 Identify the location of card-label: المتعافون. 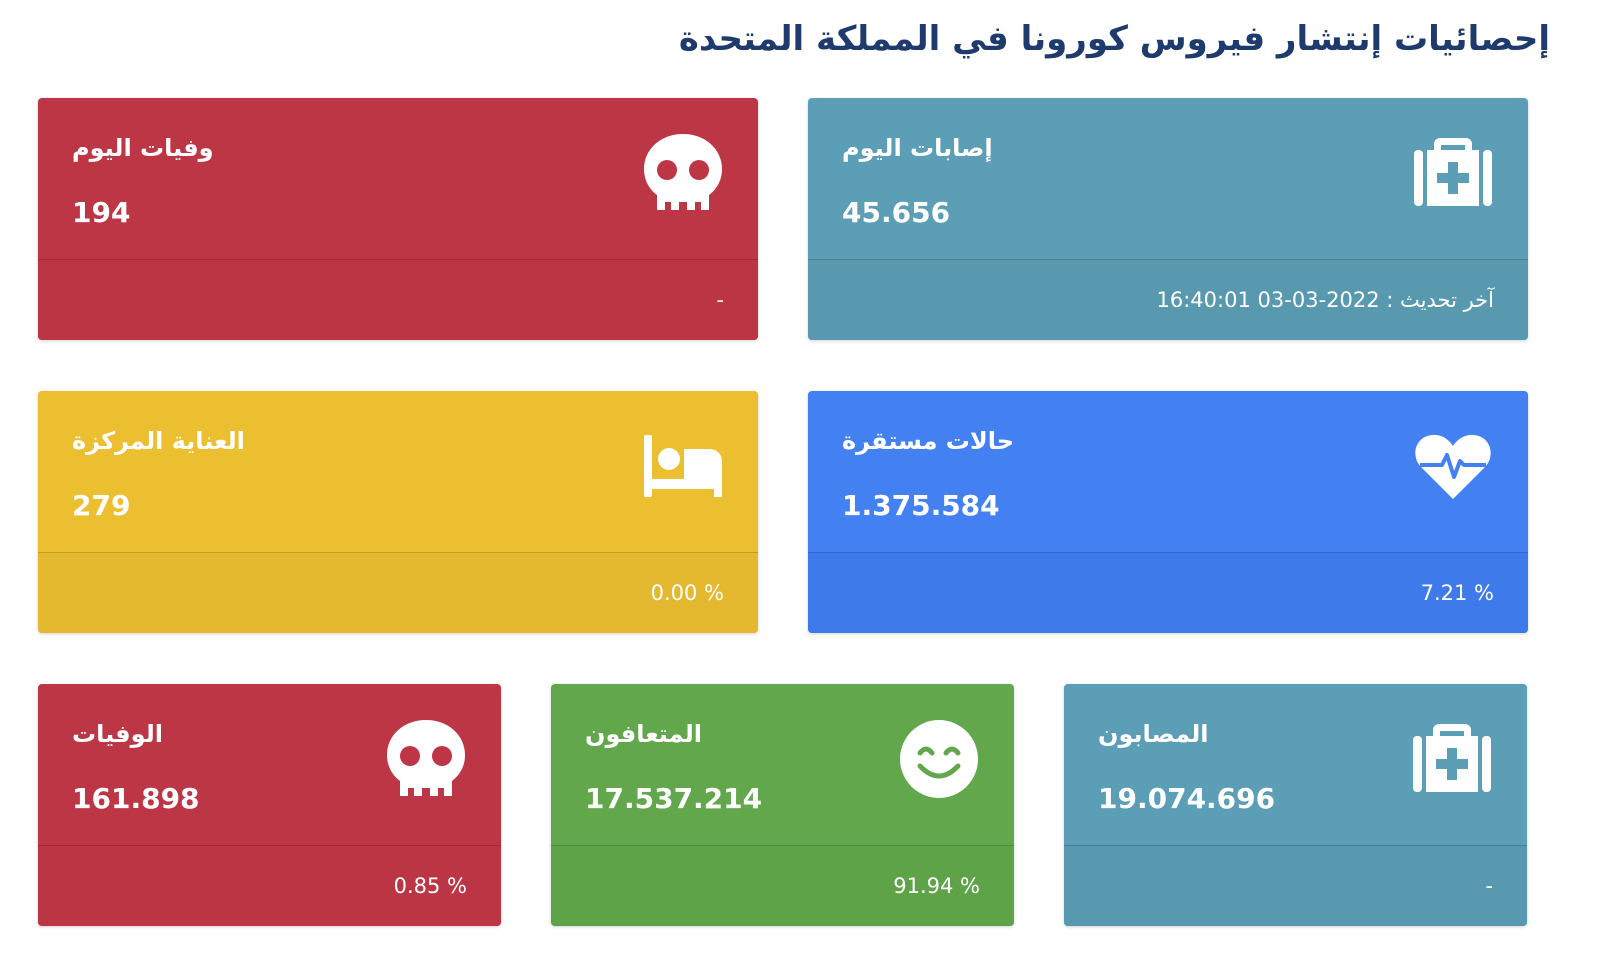
(643, 734).